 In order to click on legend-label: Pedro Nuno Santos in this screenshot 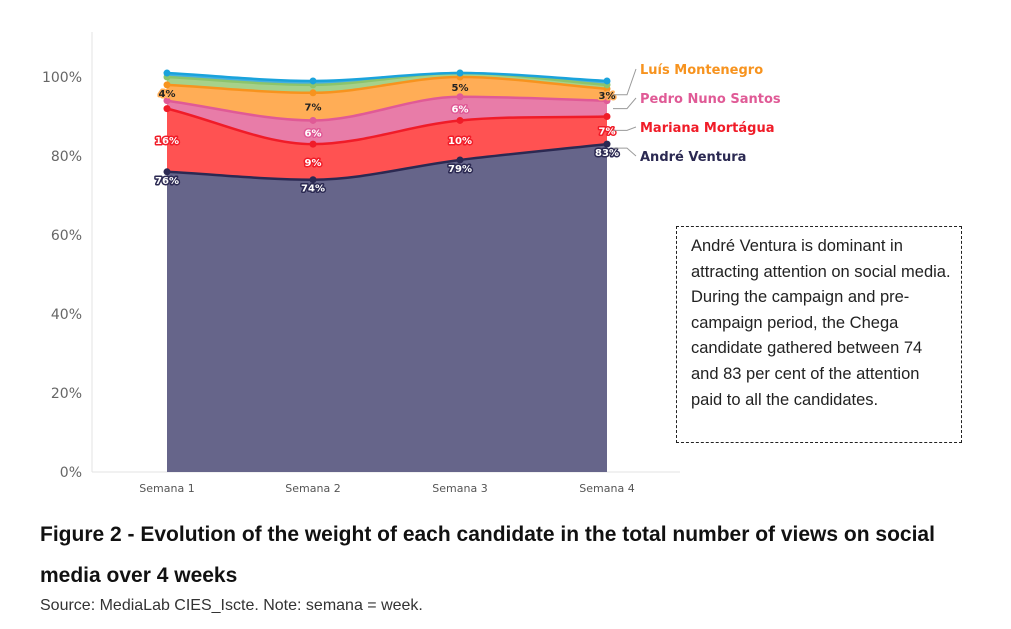, I will do `click(710, 99)`.